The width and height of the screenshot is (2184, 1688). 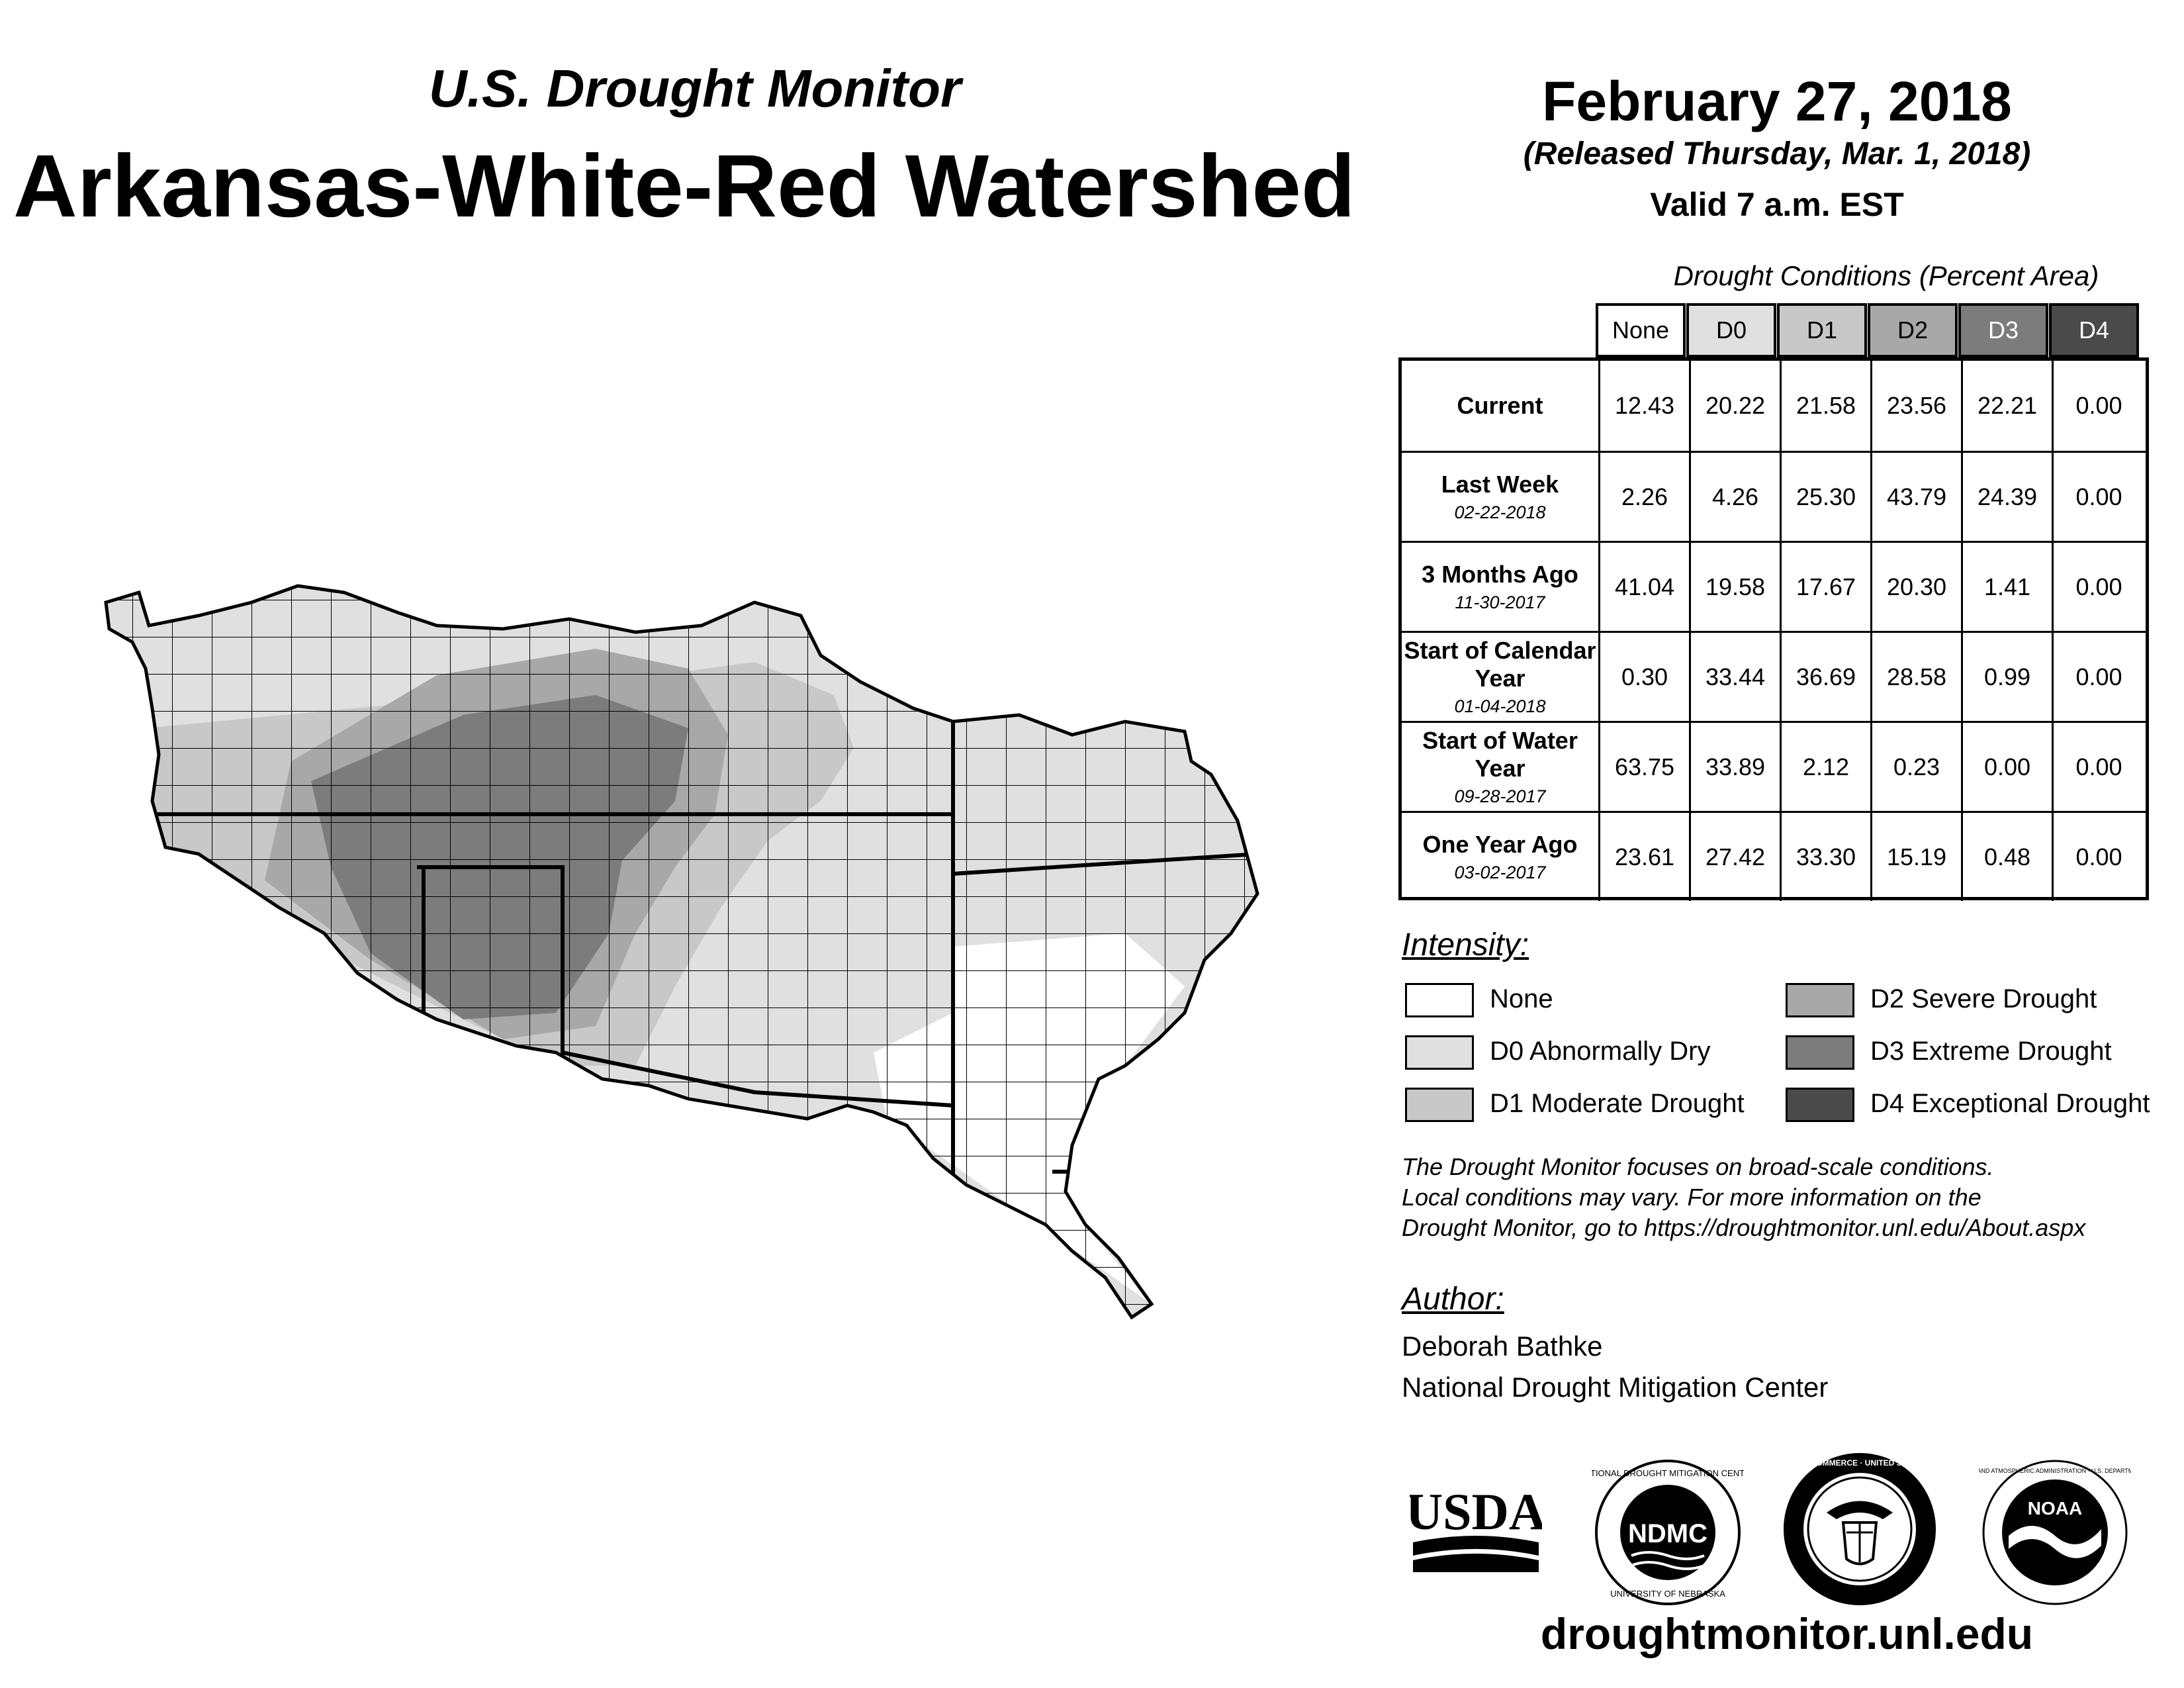 I want to click on valid-time: Valid 7 a.m. EST, so click(x=1777, y=204).